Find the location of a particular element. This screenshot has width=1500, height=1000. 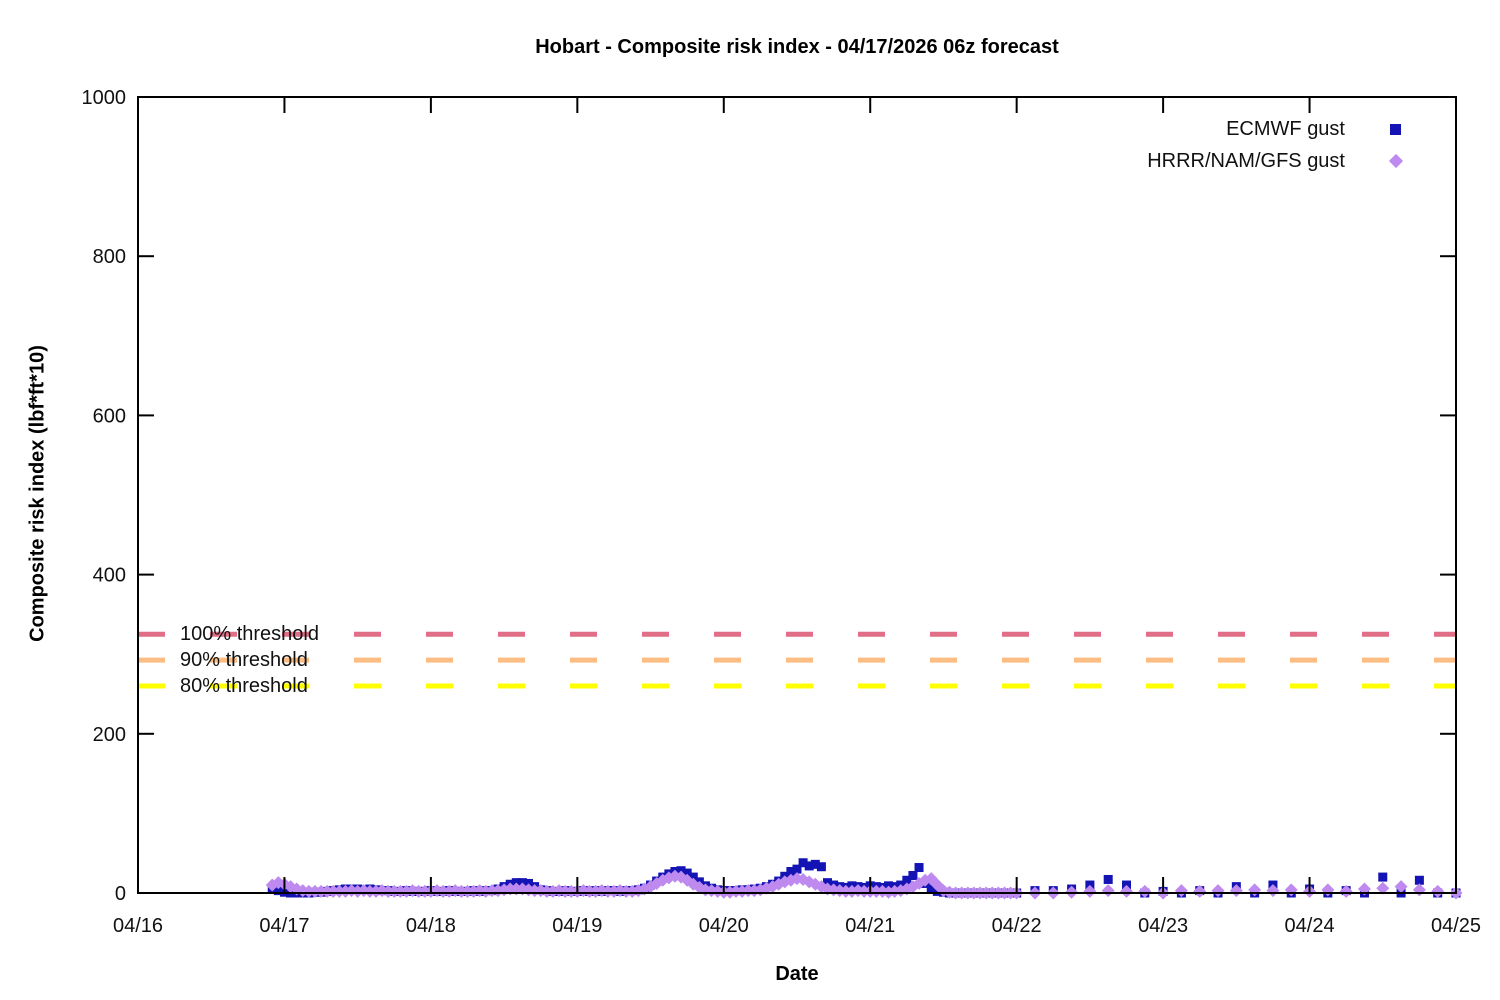

x-axis-label: Date is located at coordinates (797, 974).